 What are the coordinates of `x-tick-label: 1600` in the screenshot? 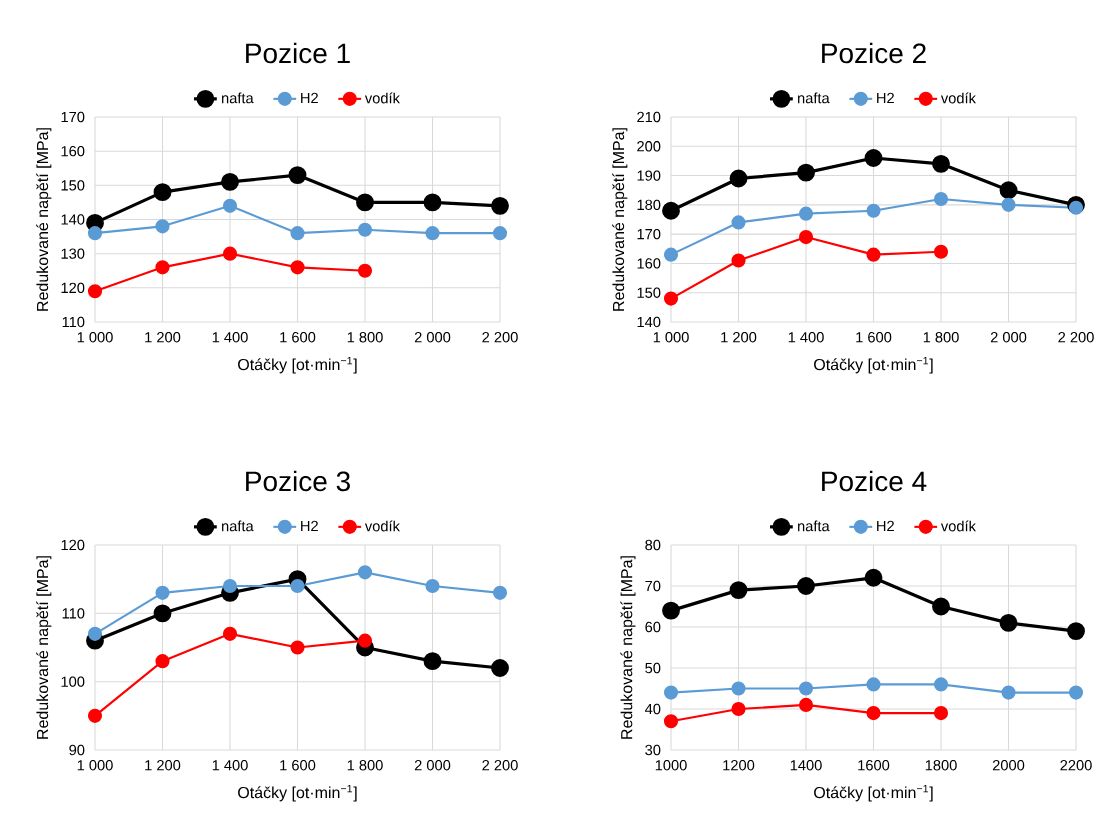 It's located at (874, 765).